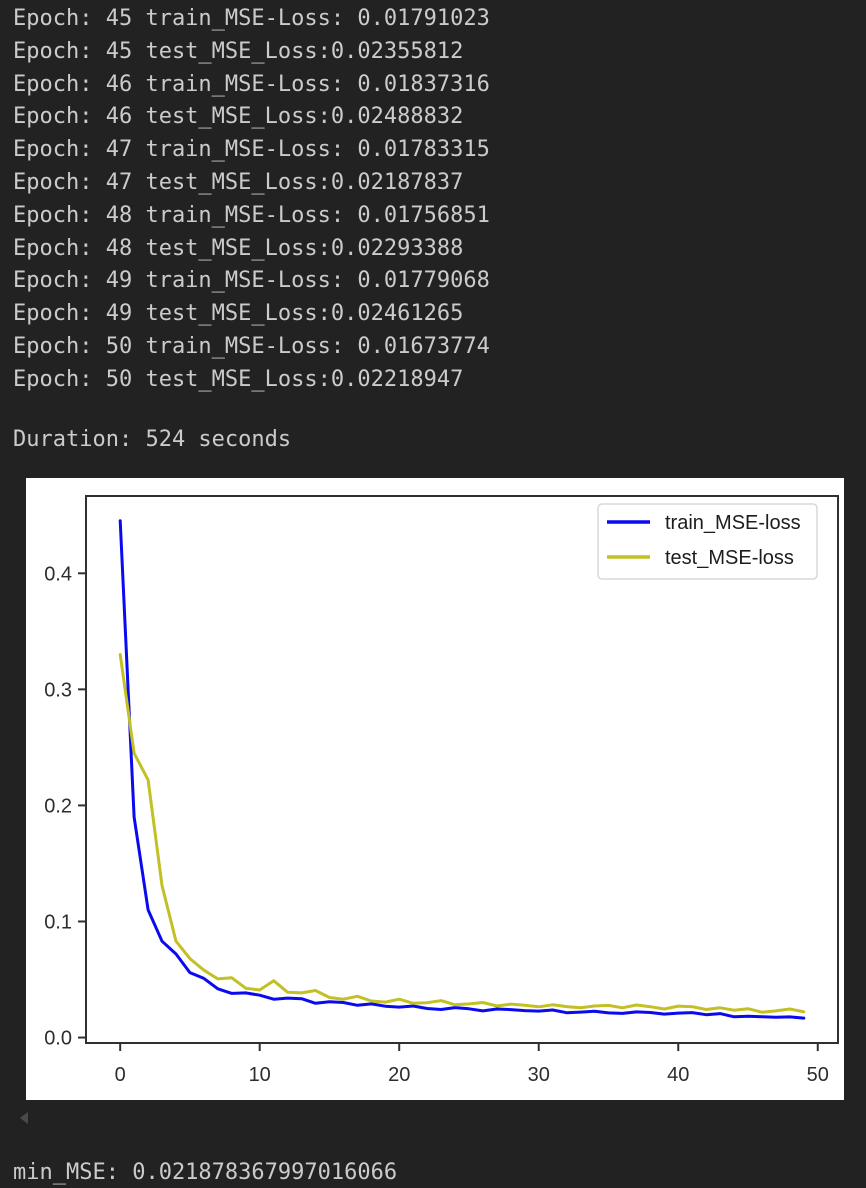 This screenshot has height=1188, width=866. What do you see at coordinates (58, 922) in the screenshot?
I see `y-tick-label: 0.1` at bounding box center [58, 922].